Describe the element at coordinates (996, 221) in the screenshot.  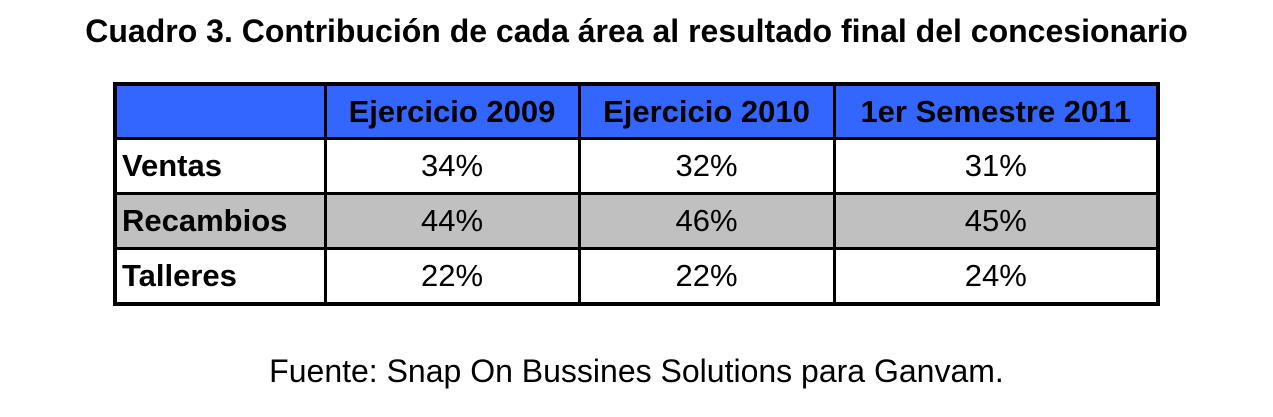
I see `data-cell: 45%` at that location.